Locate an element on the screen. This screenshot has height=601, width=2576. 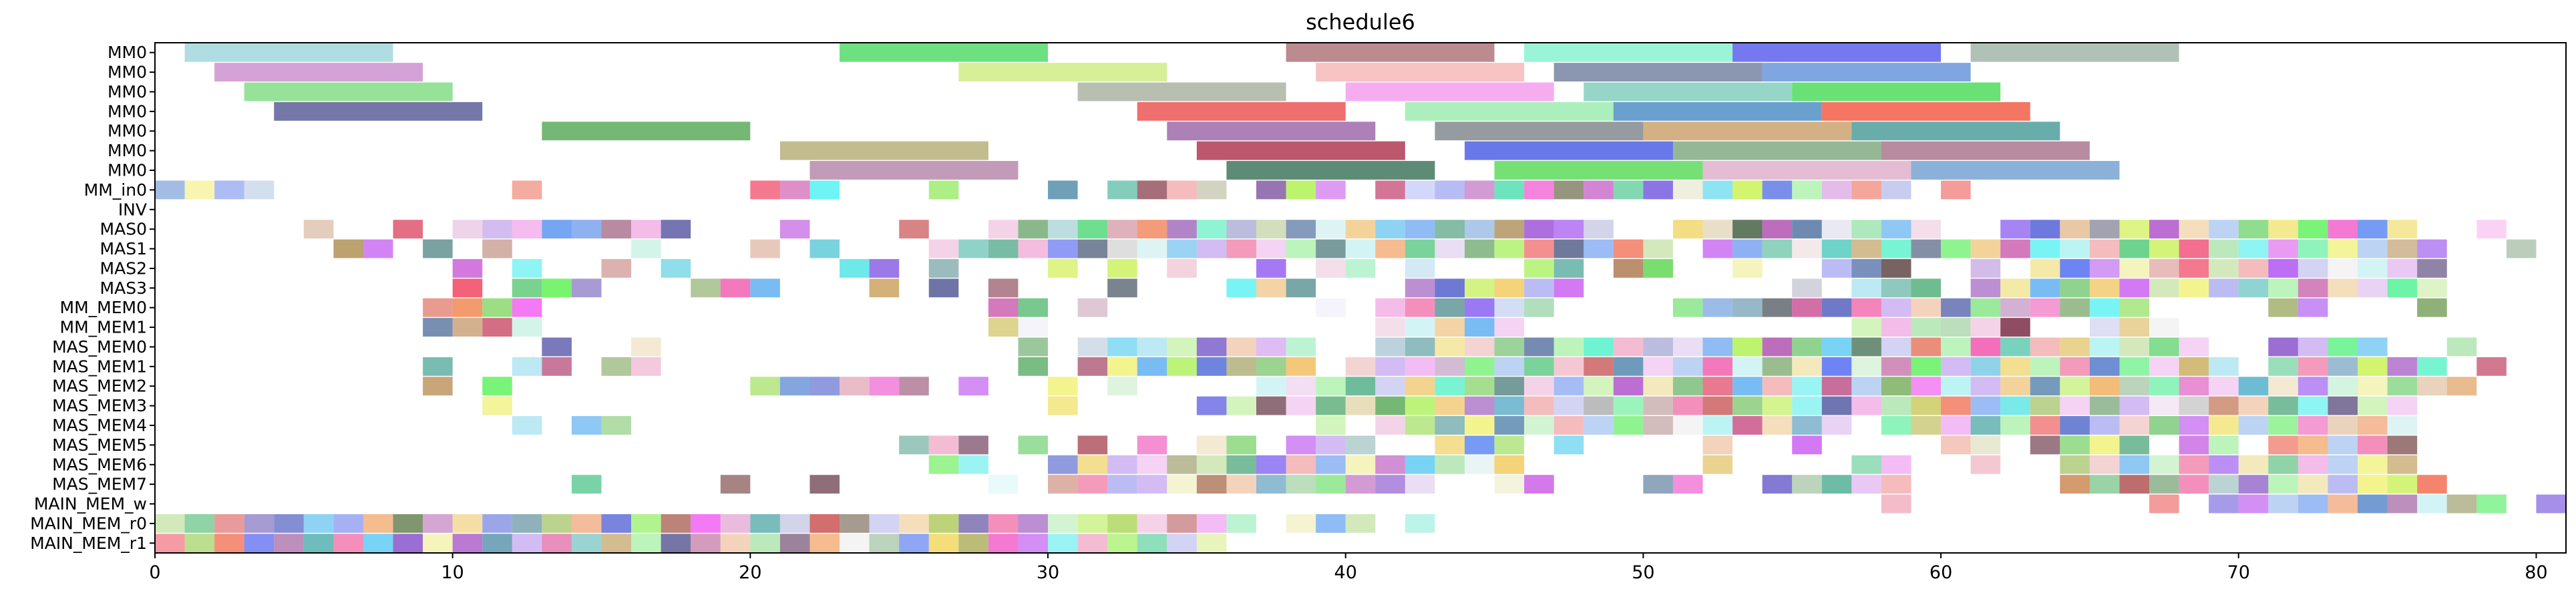
x-tick-label: 50 is located at coordinates (1643, 572).